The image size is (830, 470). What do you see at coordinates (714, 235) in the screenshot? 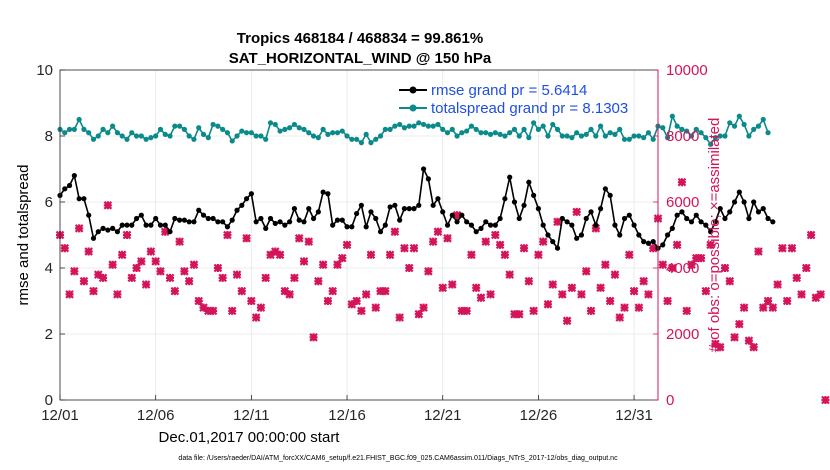
I see `y2-axis-label: # of obs: o=possible; ×=assimilated` at bounding box center [714, 235].